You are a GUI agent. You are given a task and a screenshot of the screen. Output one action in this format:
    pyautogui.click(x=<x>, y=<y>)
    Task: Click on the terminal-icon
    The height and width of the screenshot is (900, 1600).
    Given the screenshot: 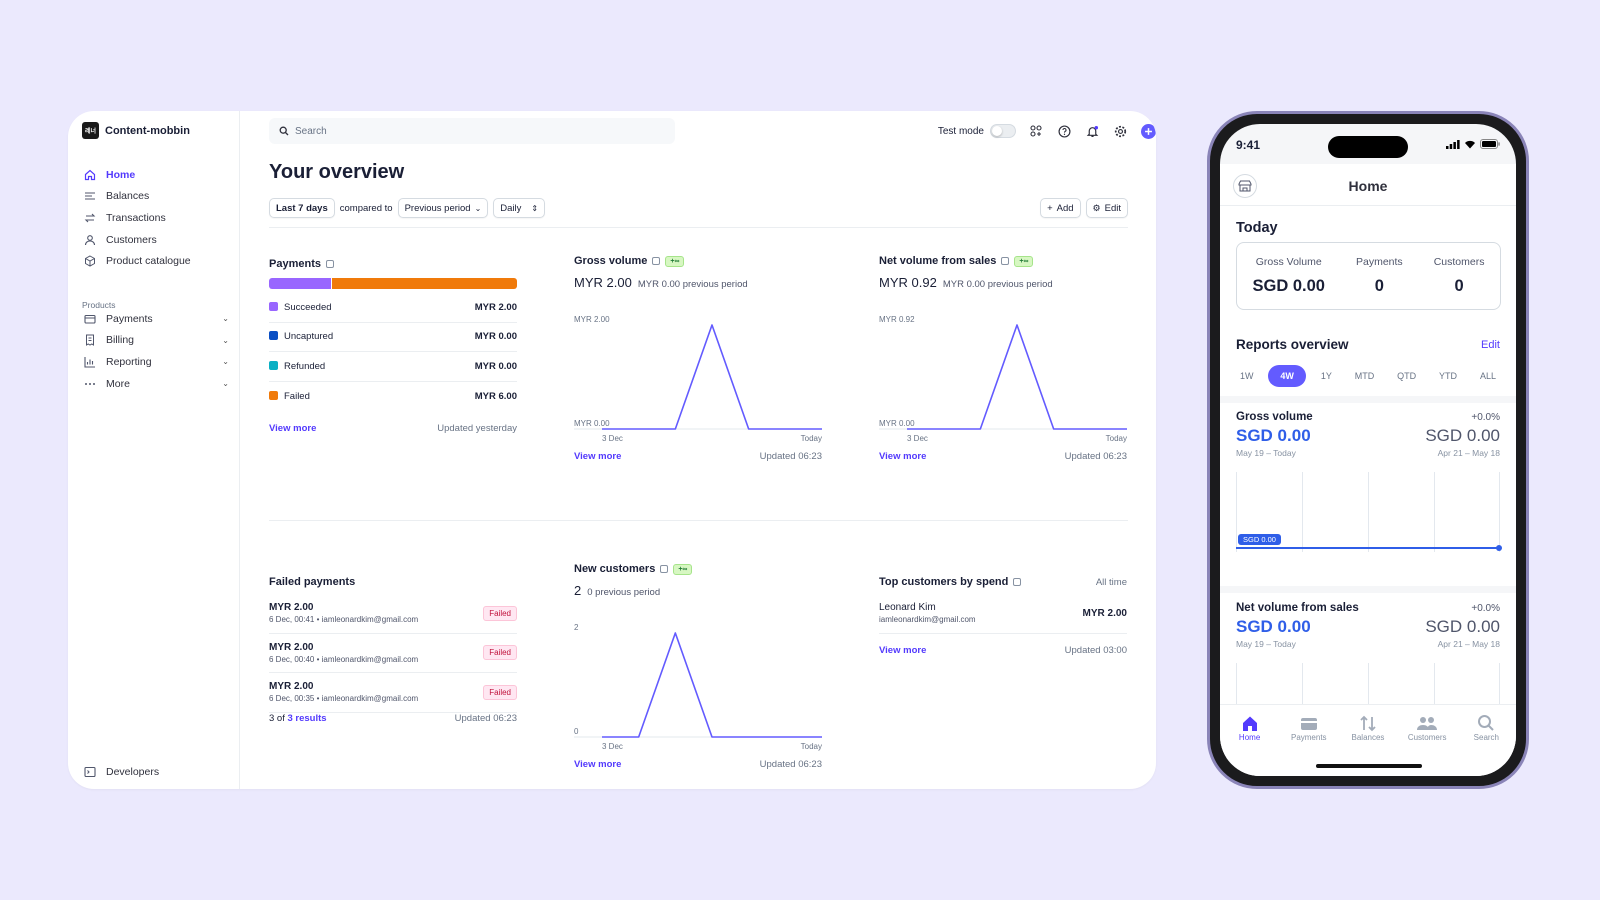 What is the action you would take?
    pyautogui.click(x=90, y=772)
    